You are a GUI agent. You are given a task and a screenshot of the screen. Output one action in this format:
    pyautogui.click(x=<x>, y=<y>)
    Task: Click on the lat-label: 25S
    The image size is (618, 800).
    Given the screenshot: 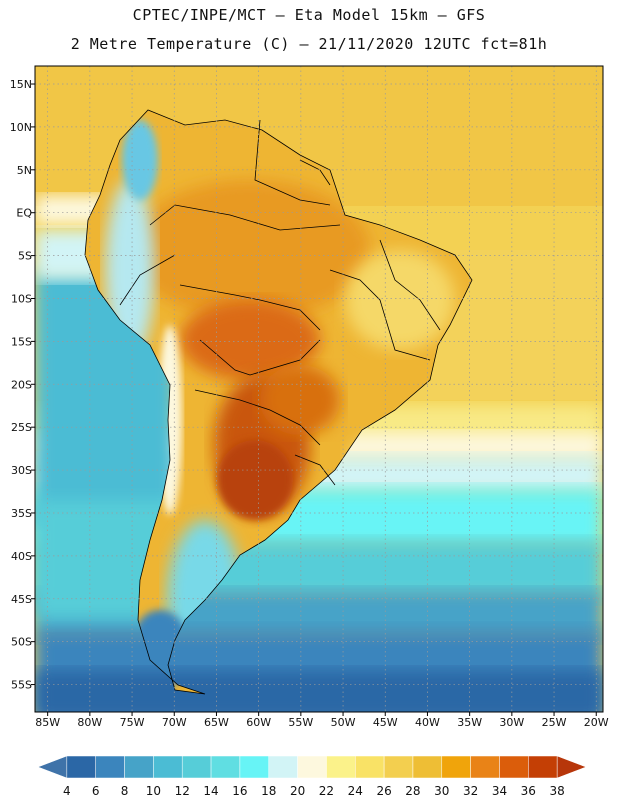 What is the action you would take?
    pyautogui.click(x=21, y=427)
    